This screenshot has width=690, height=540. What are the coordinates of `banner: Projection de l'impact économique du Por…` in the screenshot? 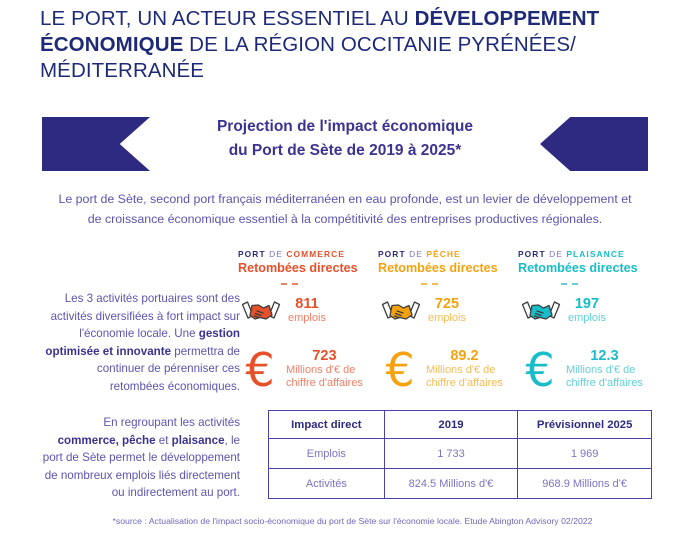 It's located at (345, 144).